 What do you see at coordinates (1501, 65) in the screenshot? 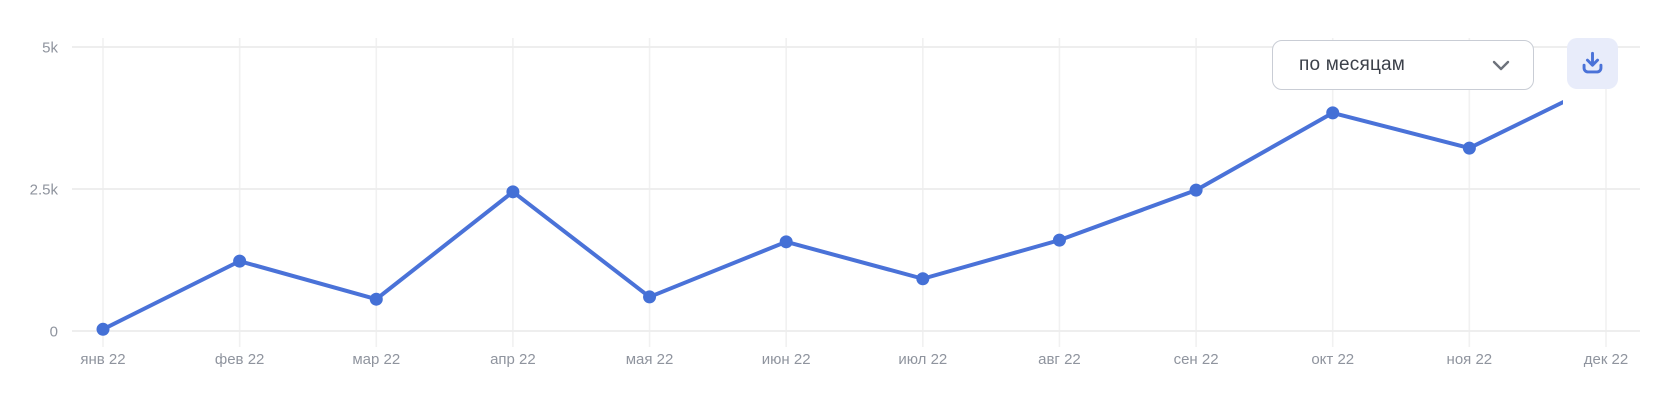
I see `chevron-down-icon` at bounding box center [1501, 65].